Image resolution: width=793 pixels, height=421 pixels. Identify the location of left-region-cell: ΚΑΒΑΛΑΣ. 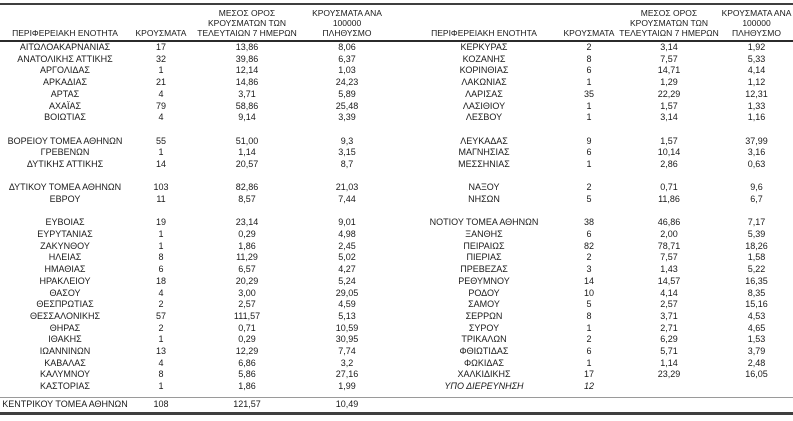
(65, 362).